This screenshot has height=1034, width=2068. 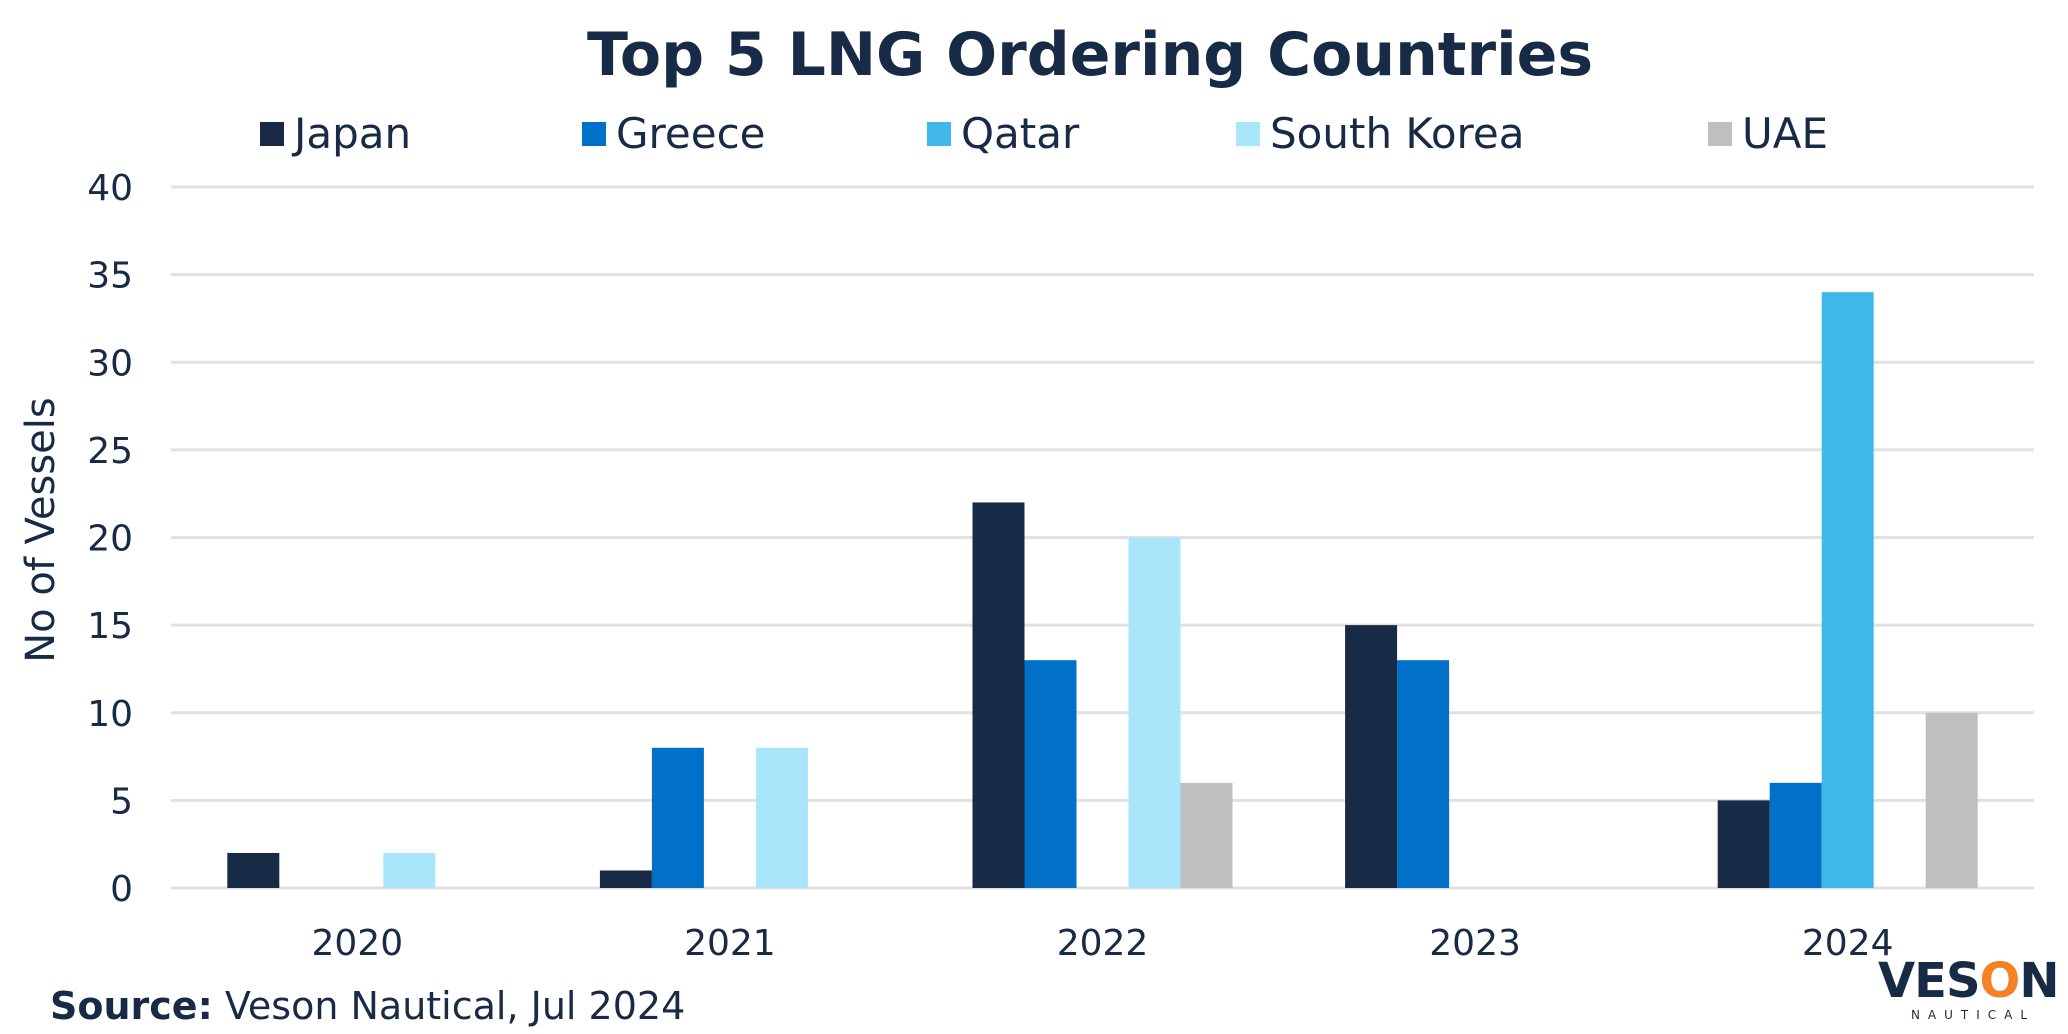 I want to click on source-label: Source:, so click(x=131, y=1006).